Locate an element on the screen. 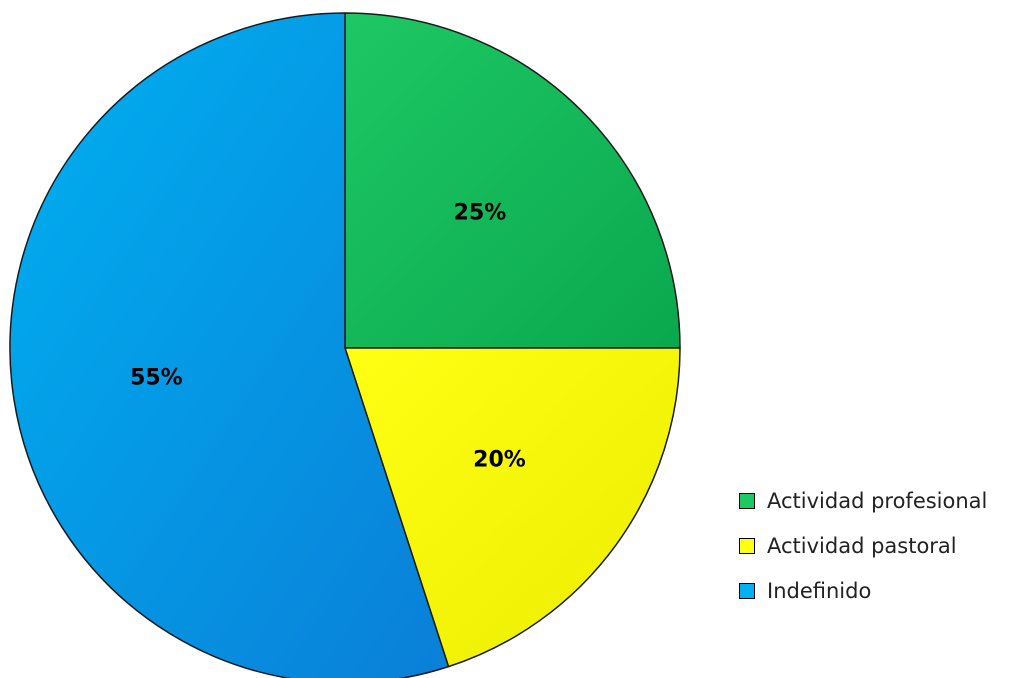  legend-label: Actividad profesional is located at coordinates (877, 500).